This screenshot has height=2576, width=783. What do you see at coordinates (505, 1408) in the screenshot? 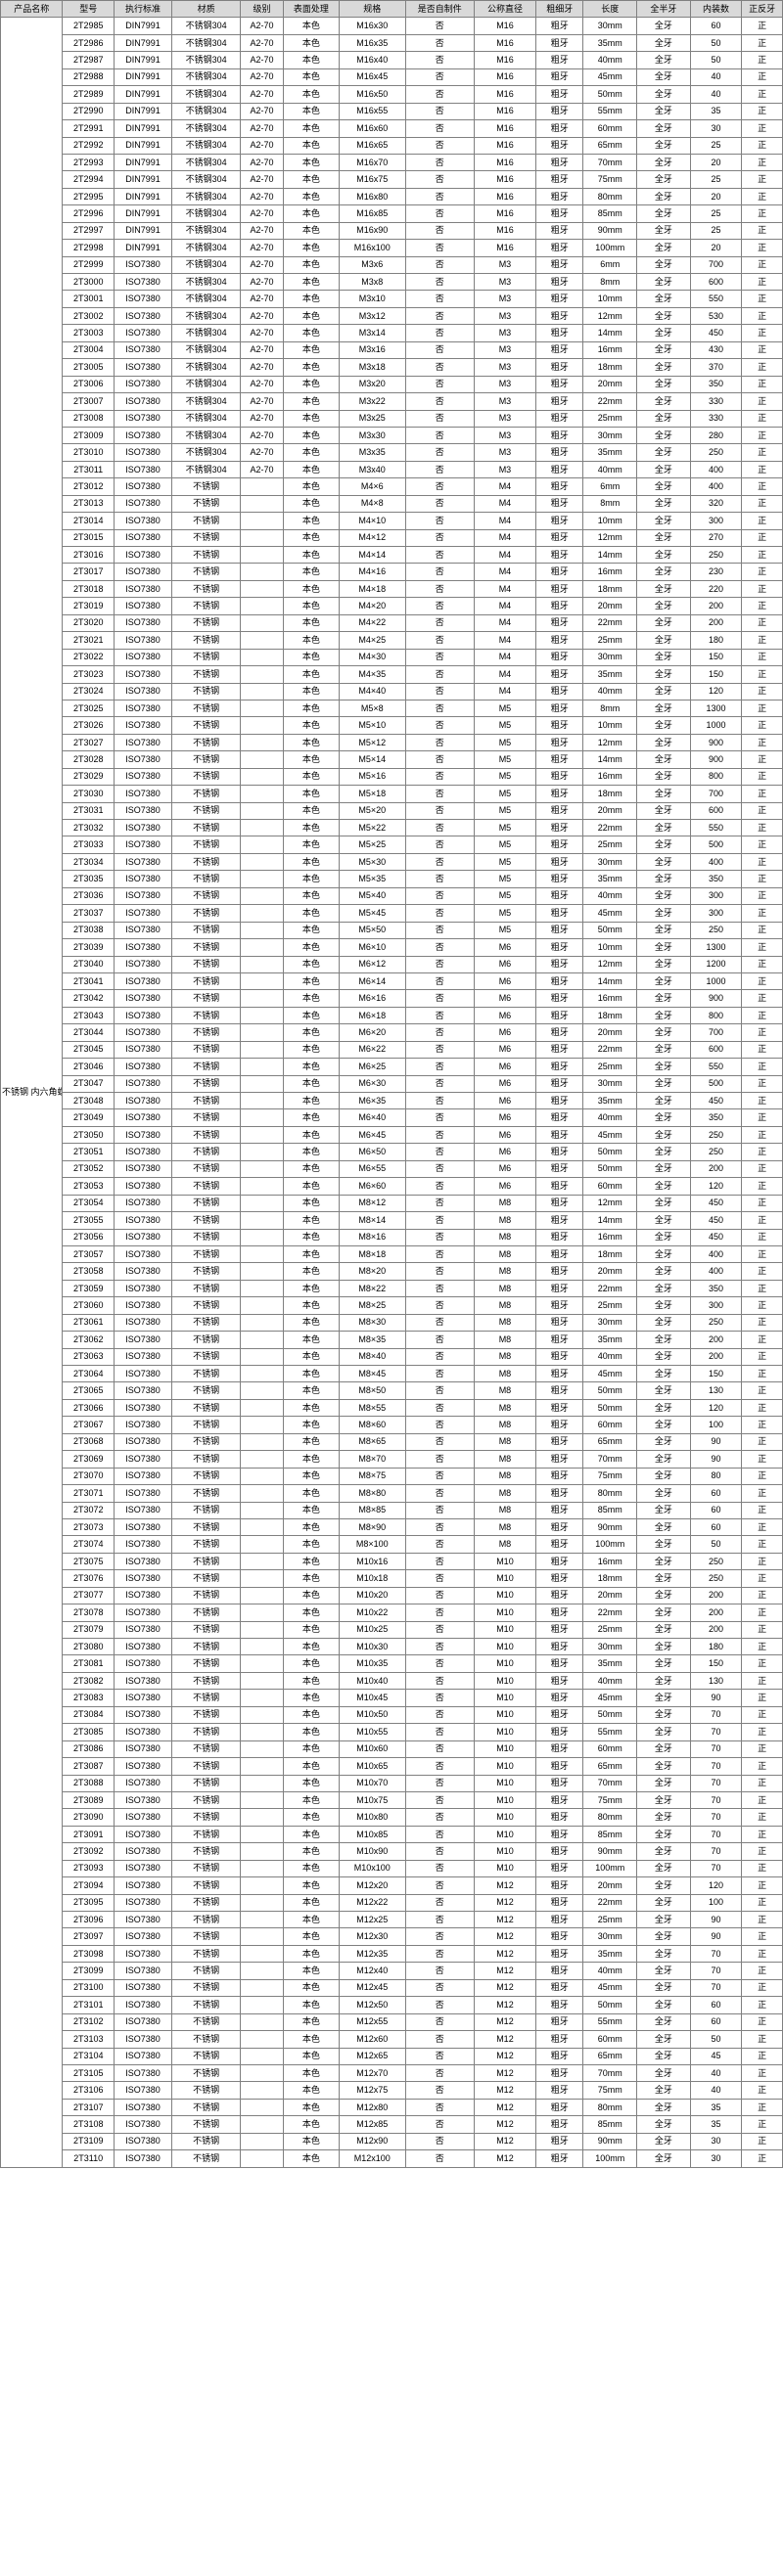
I see `cell-8: M8` at bounding box center [505, 1408].